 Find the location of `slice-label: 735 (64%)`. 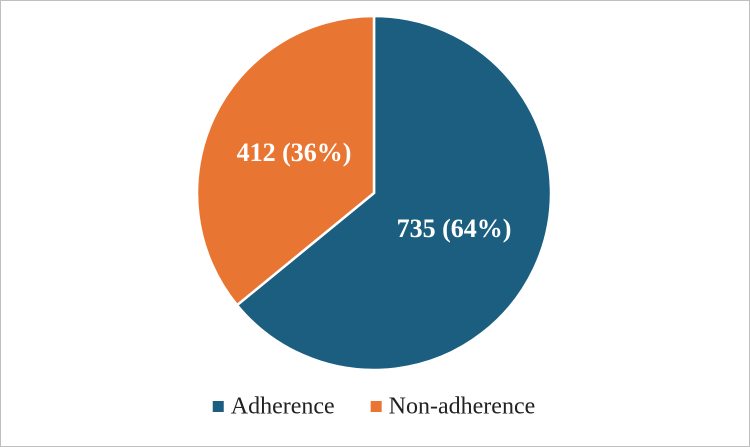

slice-label: 735 (64%) is located at coordinates (454, 228).